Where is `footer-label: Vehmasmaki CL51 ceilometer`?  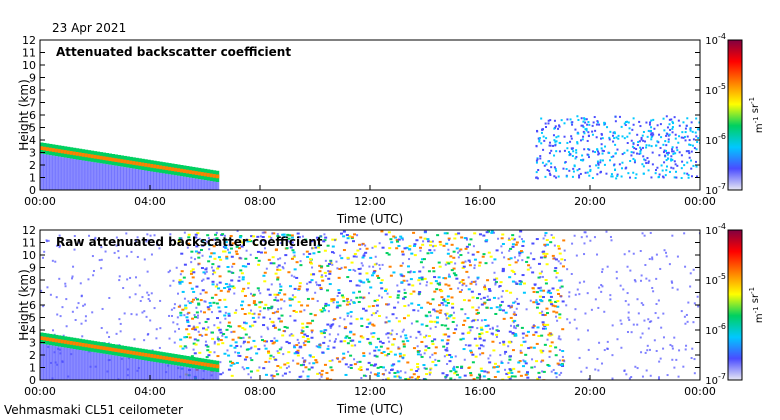 footer-label: Vehmasmaki CL51 ceilometer is located at coordinates (93, 410).